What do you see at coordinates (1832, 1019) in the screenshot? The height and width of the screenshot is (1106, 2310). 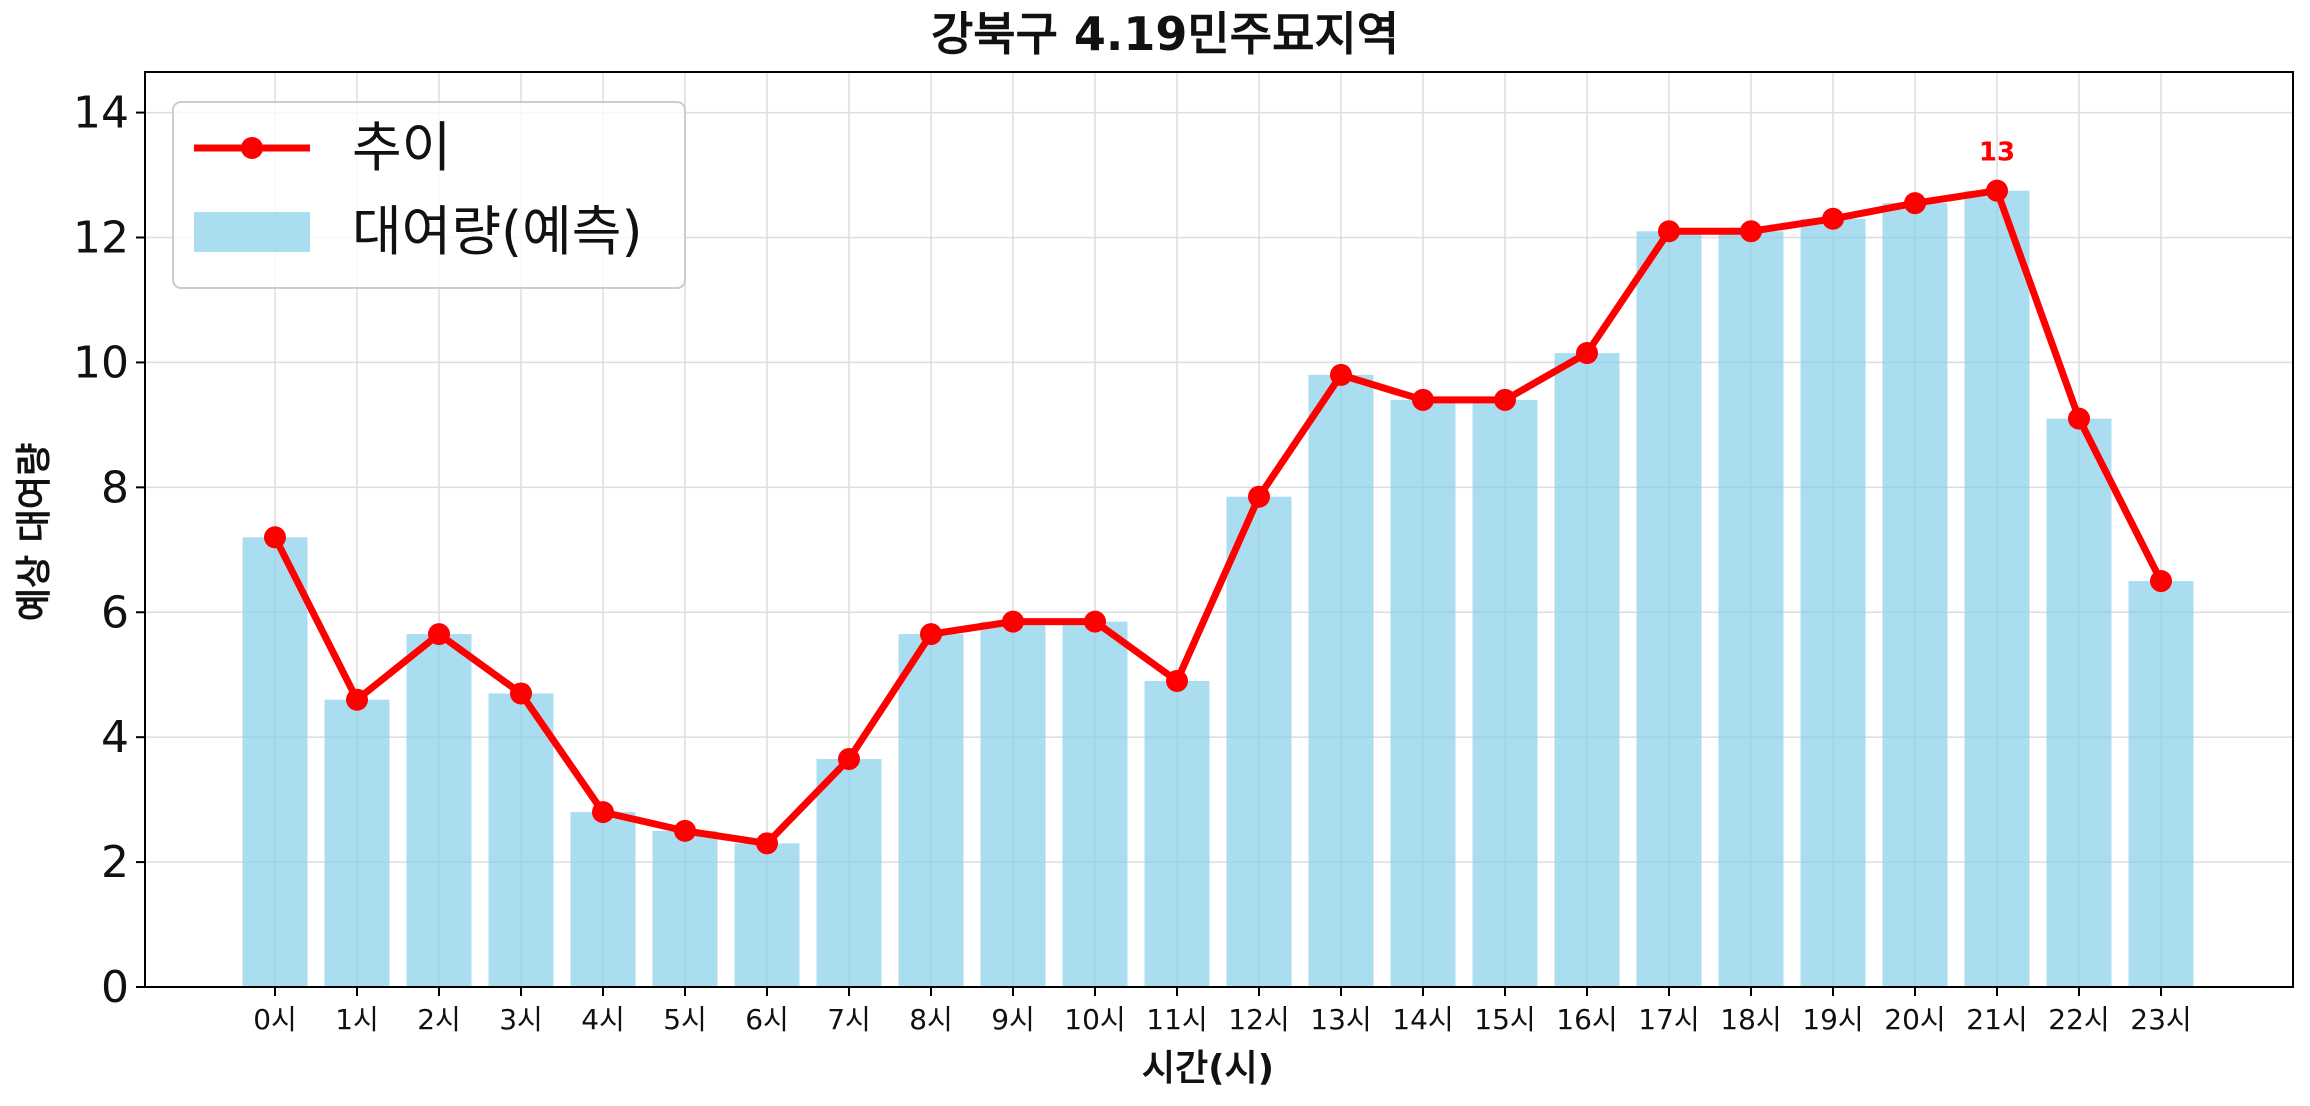 I see `x-tick-label-19: 19시` at bounding box center [1832, 1019].